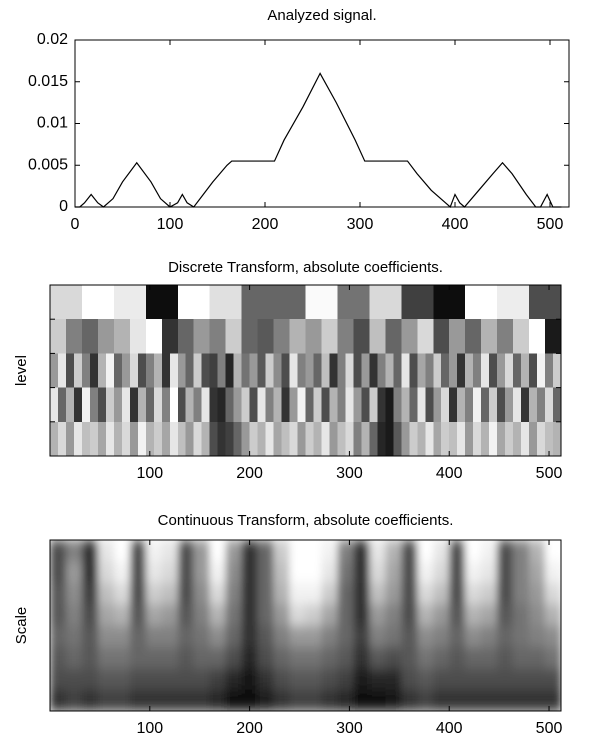 This screenshot has height=738, width=589. Describe the element at coordinates (265, 224) in the screenshot. I see `x-tick-label: 200` at that location.